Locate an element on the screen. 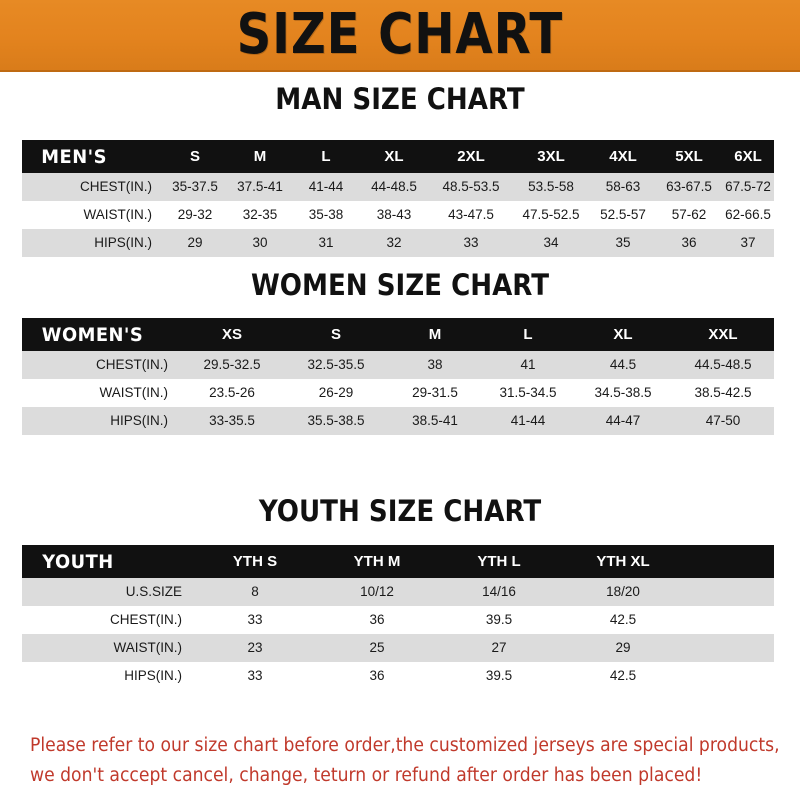  youth-header-spacer is located at coordinates (730, 561).